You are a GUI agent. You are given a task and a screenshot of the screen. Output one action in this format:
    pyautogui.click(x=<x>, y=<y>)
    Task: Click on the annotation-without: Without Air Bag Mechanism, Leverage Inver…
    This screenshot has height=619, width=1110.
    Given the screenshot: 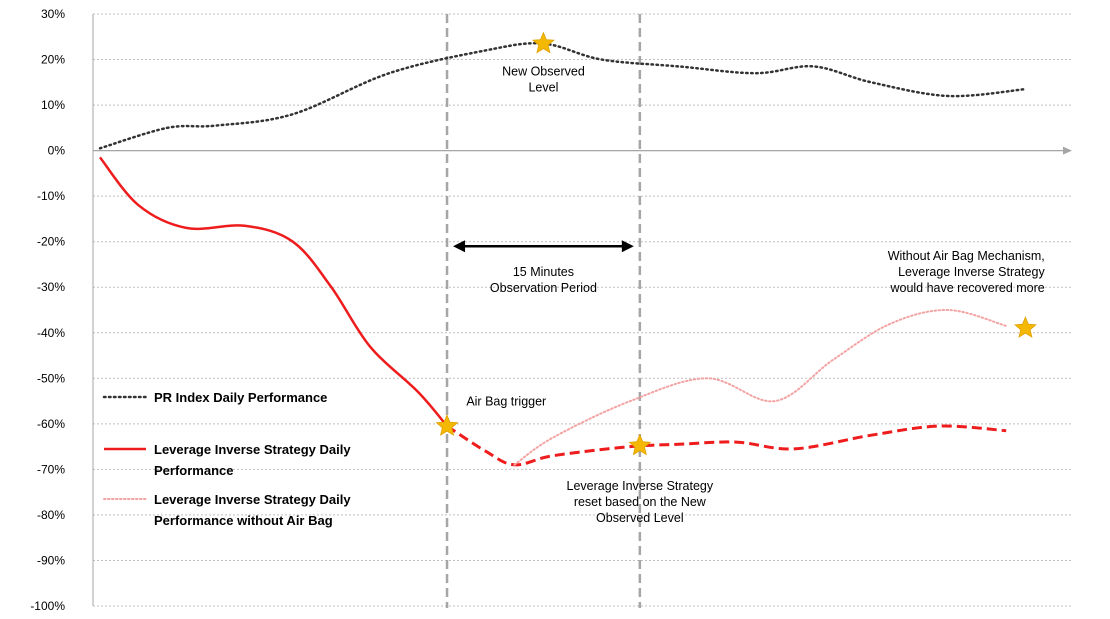 What is the action you would take?
    pyautogui.click(x=967, y=272)
    